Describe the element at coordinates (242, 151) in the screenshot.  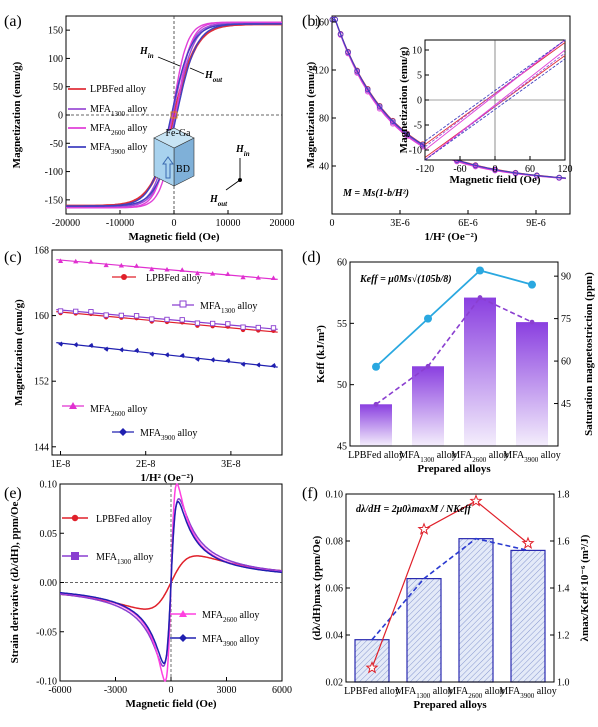
I see `annotation-hin-axis: Hin` at that location.